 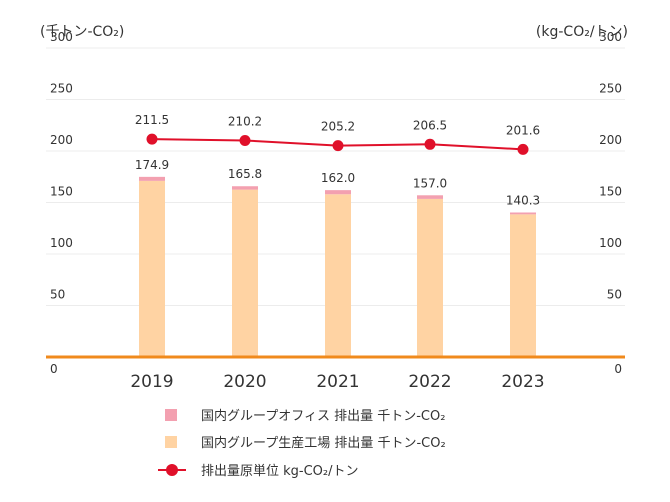 I want to click on legend-label: 国内グループオフィス 排出量 千トン-CO₂, so click(x=323, y=416).